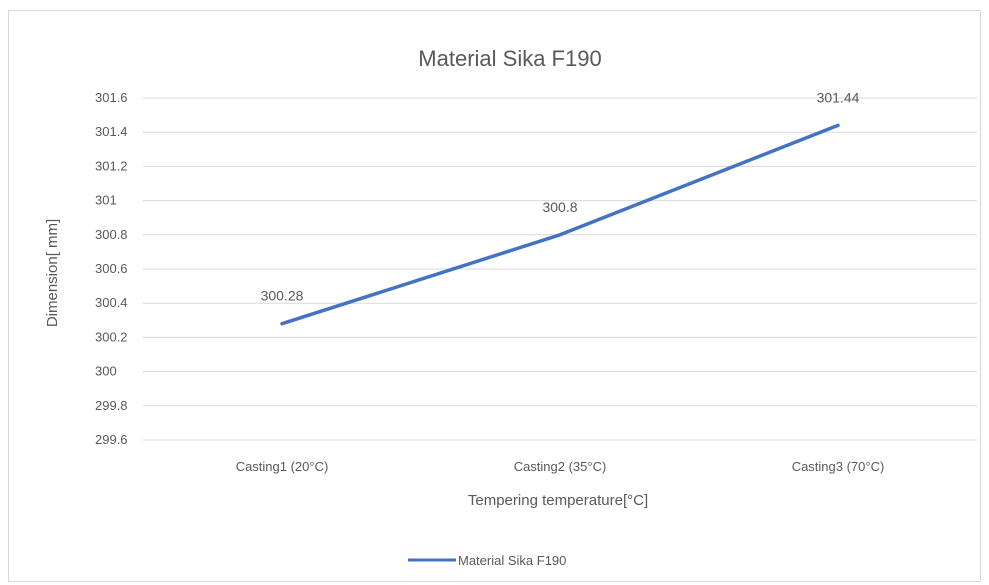 The image size is (989, 585). I want to click on y-tick-label: 301.4, so click(111, 131).